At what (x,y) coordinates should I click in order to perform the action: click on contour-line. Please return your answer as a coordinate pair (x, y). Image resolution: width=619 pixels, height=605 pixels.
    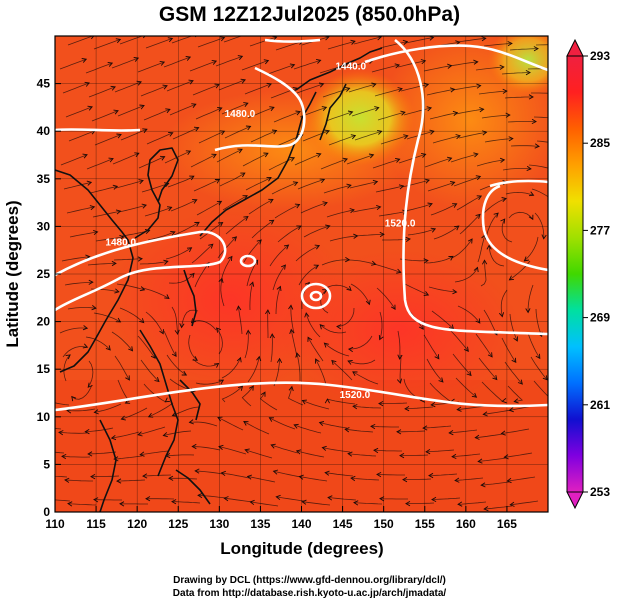
    Looking at the image, I should click on (514, 225).